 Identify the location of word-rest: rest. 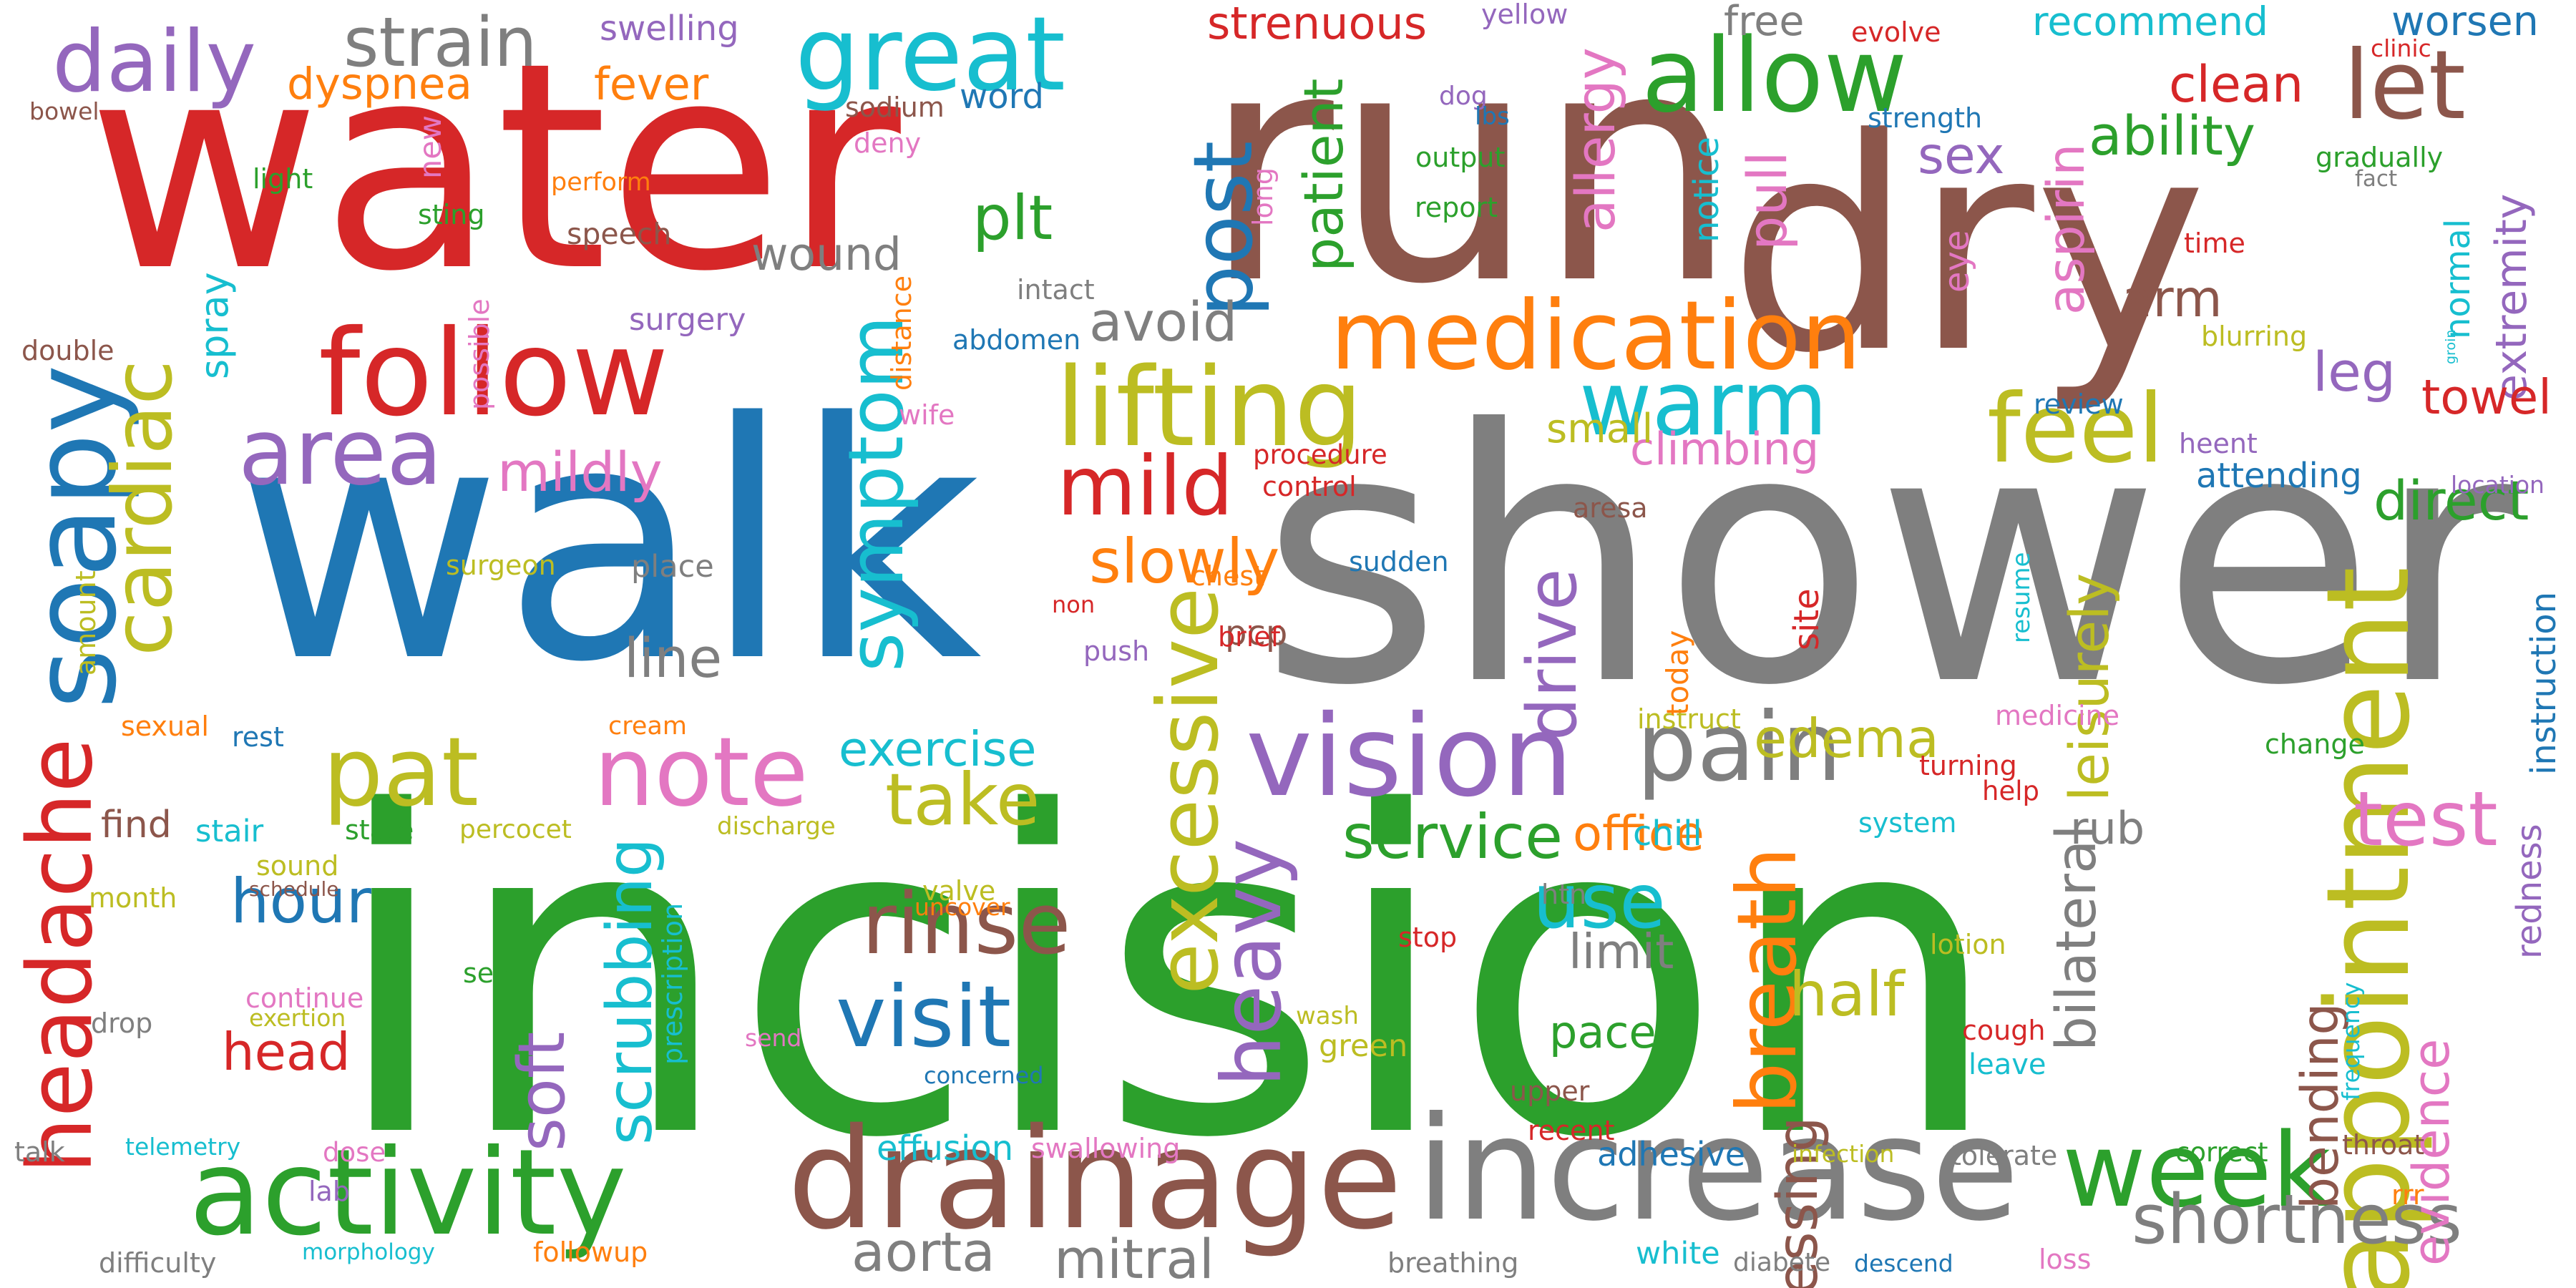
(258, 737).